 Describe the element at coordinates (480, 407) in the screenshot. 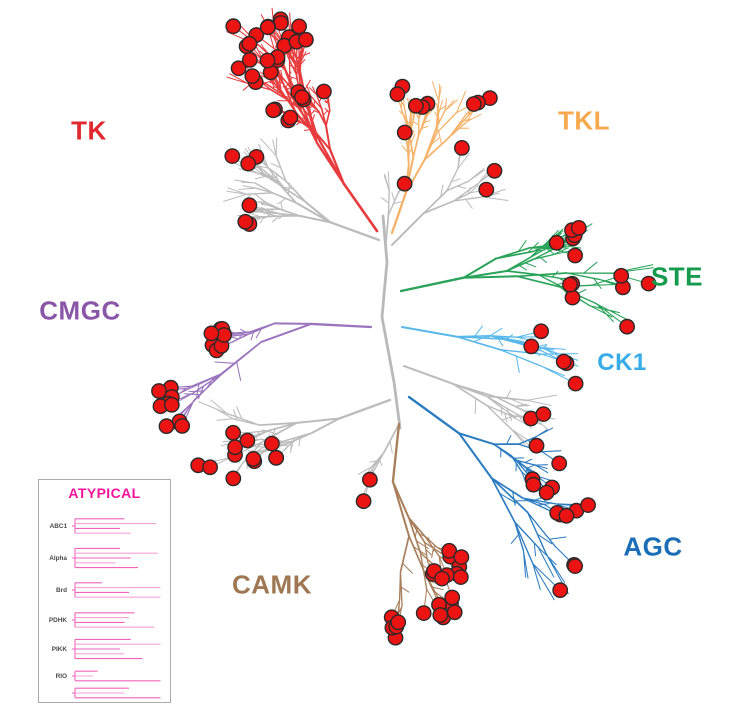

I see `branch-group-other-mid-right` at that location.